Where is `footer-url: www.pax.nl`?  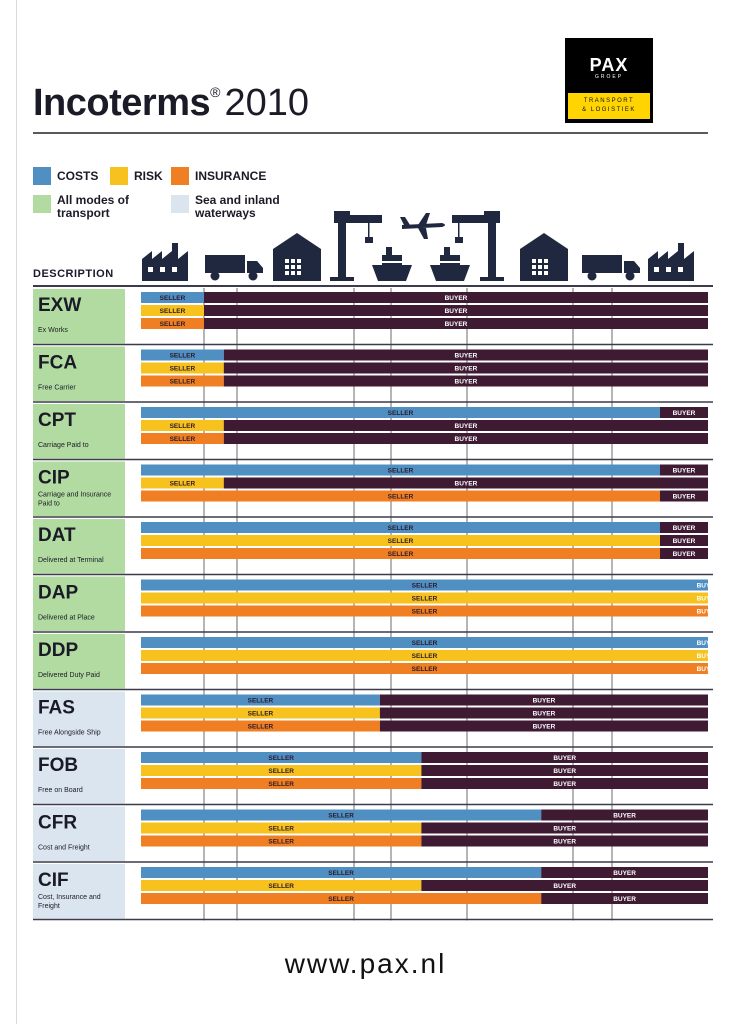 footer-url: www.pax.nl is located at coordinates (365, 963).